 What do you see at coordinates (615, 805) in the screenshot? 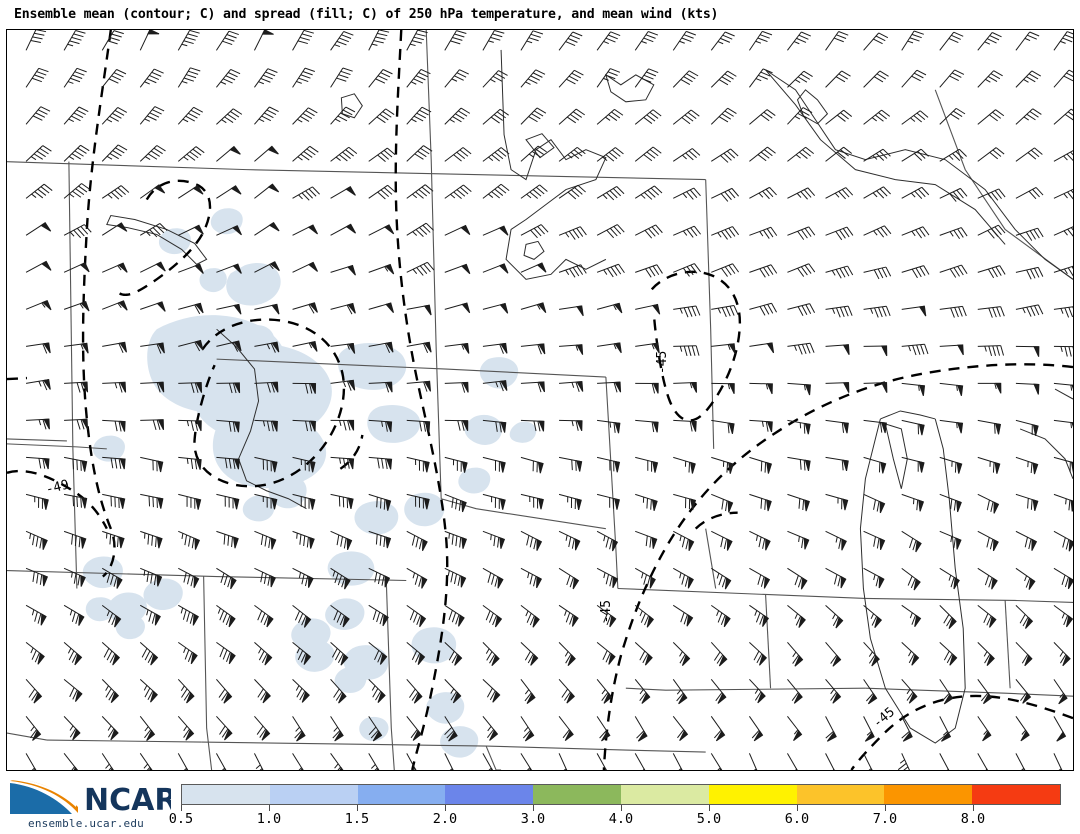
I see `spread-colorbar: 0.5 1.0 1.5 2.0 3.0 4.0 5.0 6.0 7.0 8.0` at bounding box center [615, 805].